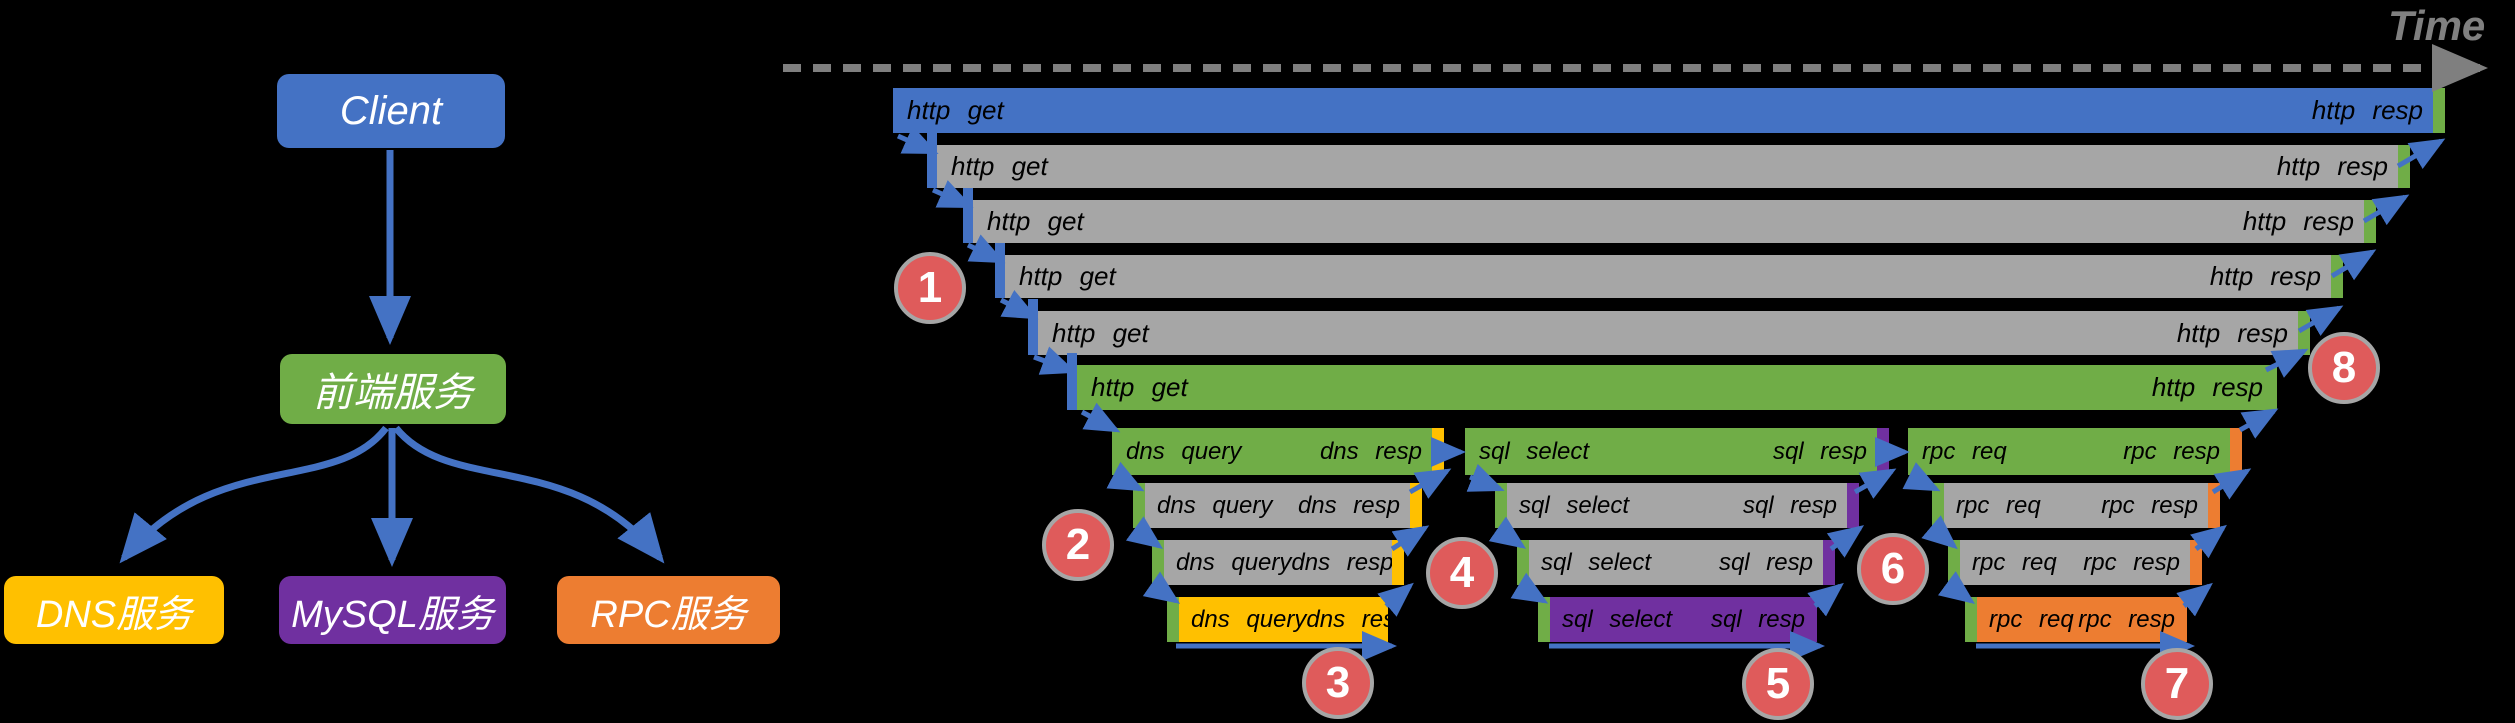  I want to click on step-marker-8: 8, so click(2344, 368).